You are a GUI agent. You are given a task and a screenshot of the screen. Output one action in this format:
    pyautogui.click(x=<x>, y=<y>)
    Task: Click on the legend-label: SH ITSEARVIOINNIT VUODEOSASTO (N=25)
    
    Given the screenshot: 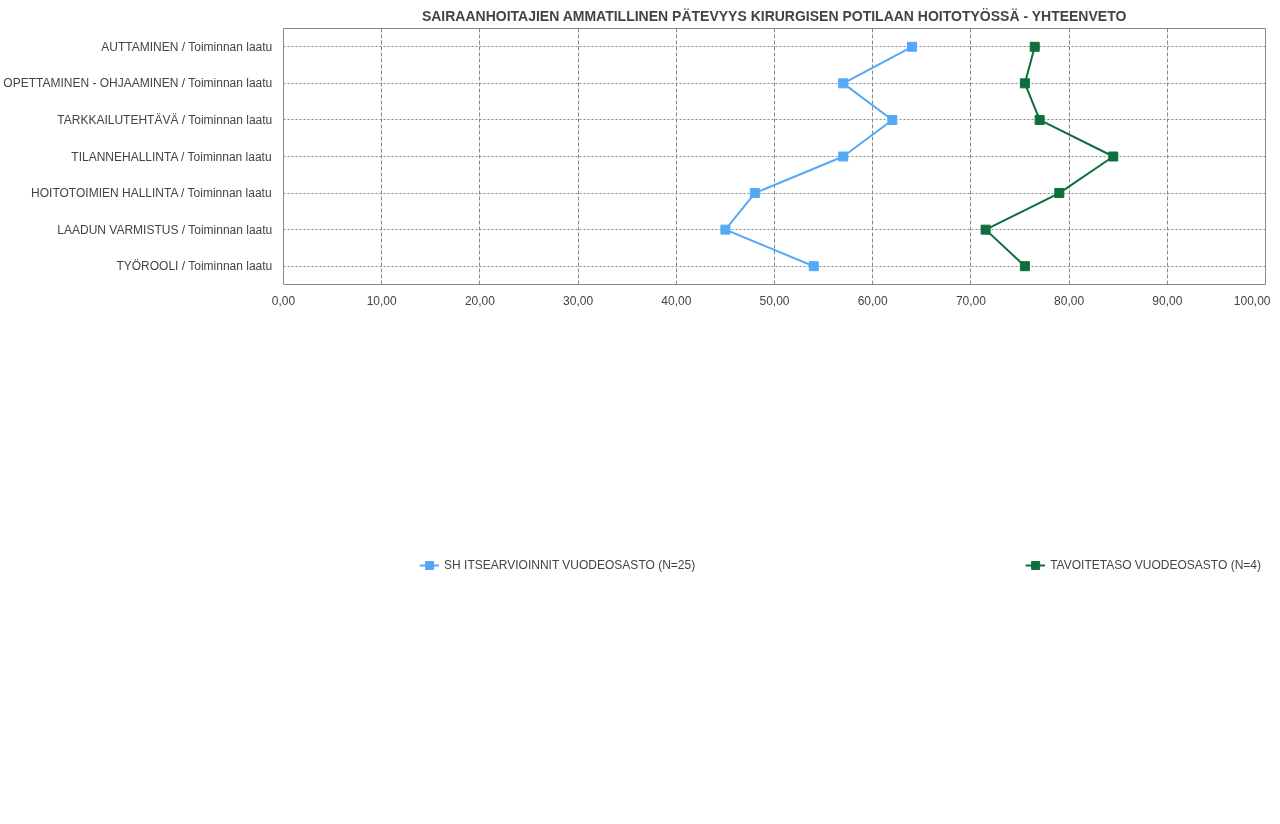 What is the action you would take?
    pyautogui.click(x=570, y=565)
    